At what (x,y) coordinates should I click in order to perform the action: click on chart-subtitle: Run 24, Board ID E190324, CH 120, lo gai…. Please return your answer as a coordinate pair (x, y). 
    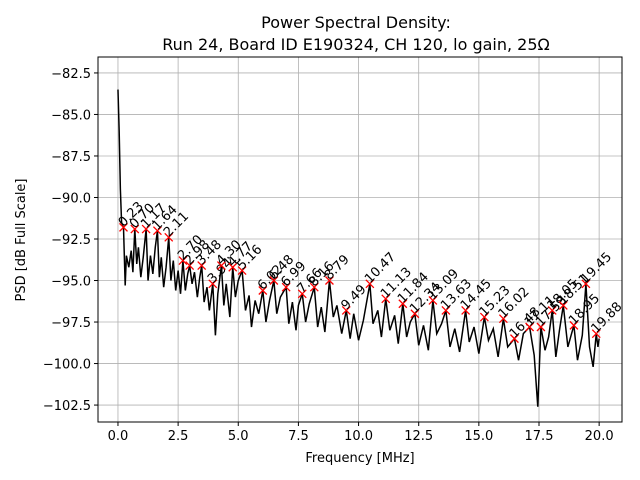
    Looking at the image, I should click on (356, 44).